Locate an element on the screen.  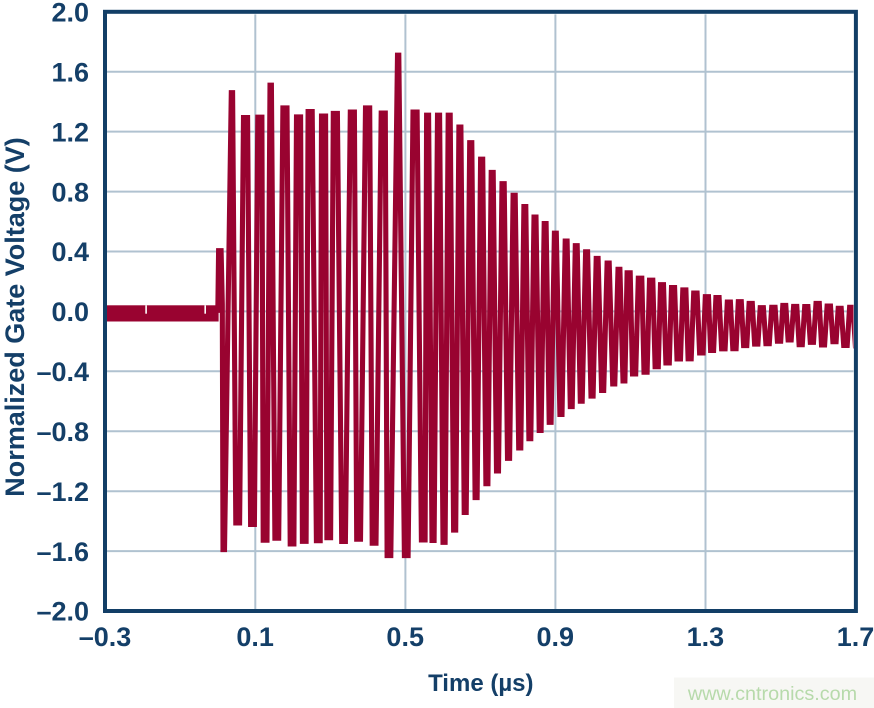
svg-text: 0.8 is located at coordinates (70, 192).